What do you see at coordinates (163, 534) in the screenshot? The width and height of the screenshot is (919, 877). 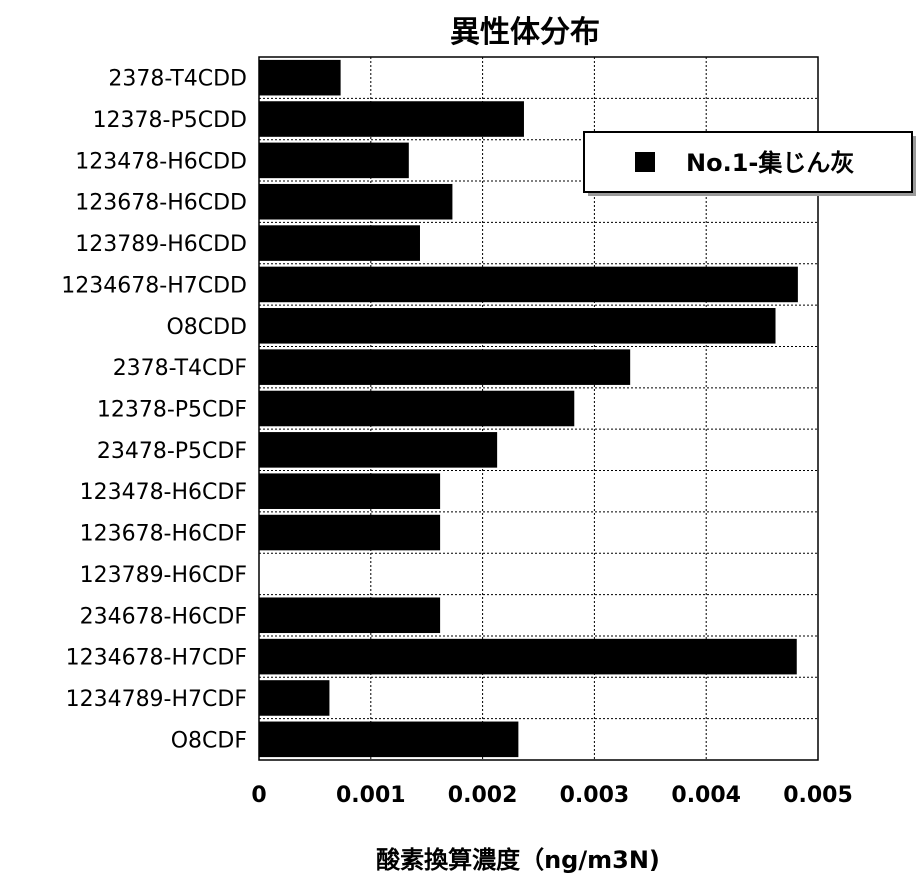 I see `category-label: 123678-H6CDF` at bounding box center [163, 534].